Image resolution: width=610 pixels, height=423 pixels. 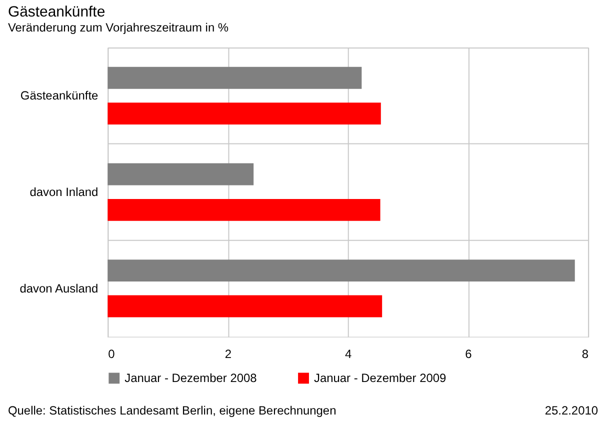 What do you see at coordinates (59, 288) in the screenshot?
I see `y-tick-label: davon Ausland` at bounding box center [59, 288].